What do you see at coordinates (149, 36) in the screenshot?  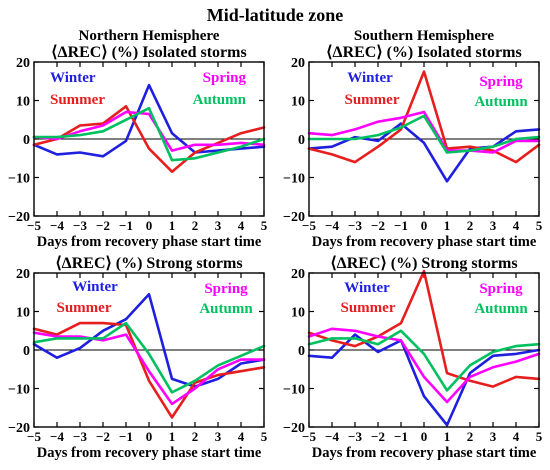 I see `hemisphere-title: Northern Hemisphere` at bounding box center [149, 36].